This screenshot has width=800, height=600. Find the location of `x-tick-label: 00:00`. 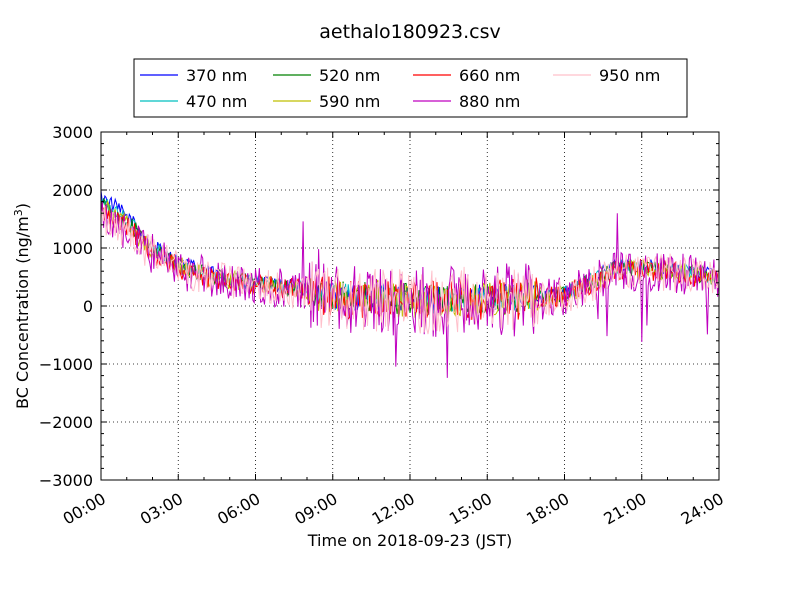

x-tick-label: 00:00 is located at coordinates (84, 509).